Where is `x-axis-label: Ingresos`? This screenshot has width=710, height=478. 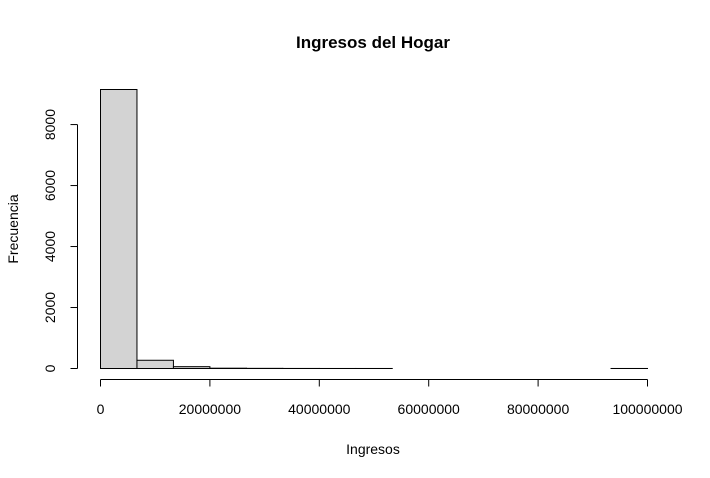
x-axis-label: Ingresos is located at coordinates (373, 449).